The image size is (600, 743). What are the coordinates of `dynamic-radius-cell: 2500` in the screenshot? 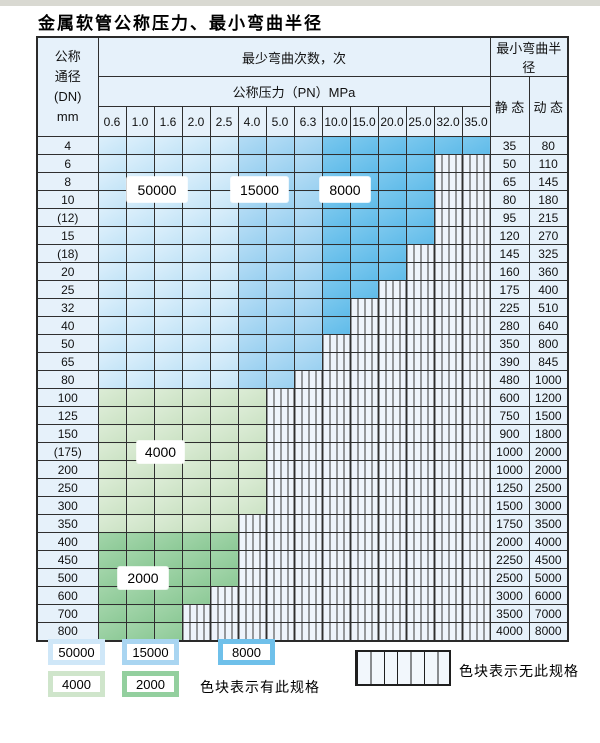 It's located at (548, 487).